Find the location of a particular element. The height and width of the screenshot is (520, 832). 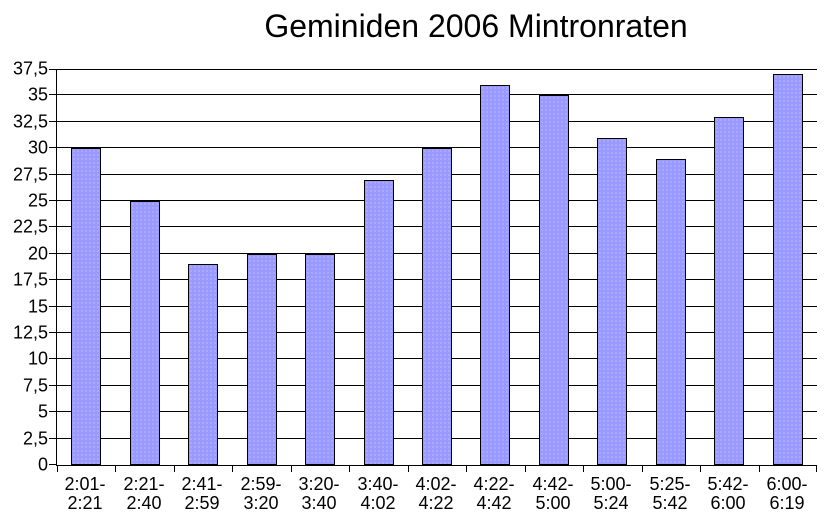

x-tick-label-line2: 3:20 is located at coordinates (261, 503).